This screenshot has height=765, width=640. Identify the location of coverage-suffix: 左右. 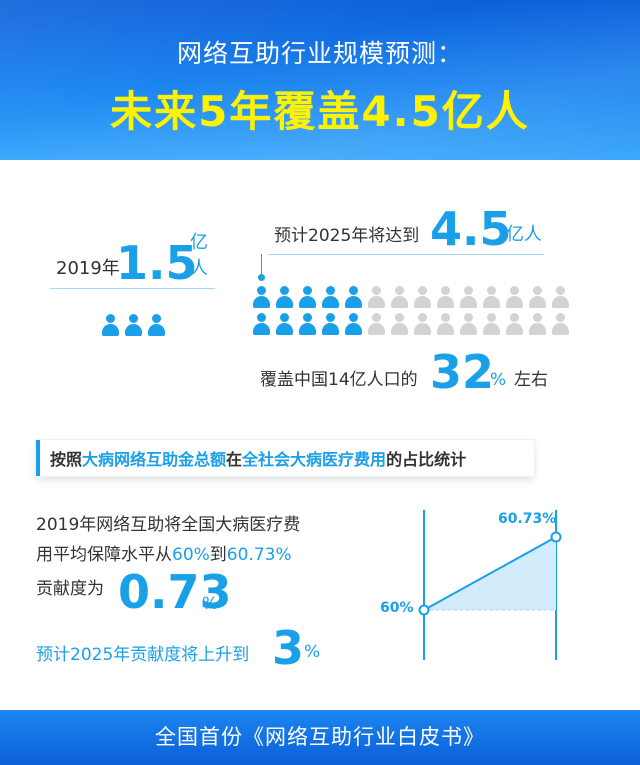
(531, 380).